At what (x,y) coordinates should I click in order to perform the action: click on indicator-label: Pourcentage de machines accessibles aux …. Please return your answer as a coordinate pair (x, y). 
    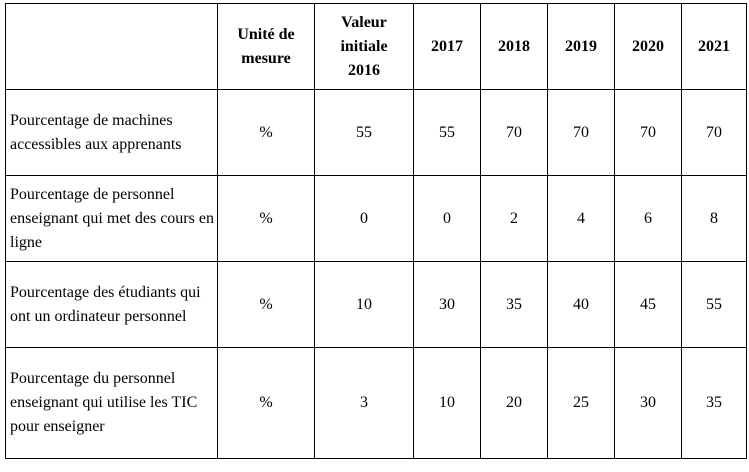
    Looking at the image, I should click on (111, 132).